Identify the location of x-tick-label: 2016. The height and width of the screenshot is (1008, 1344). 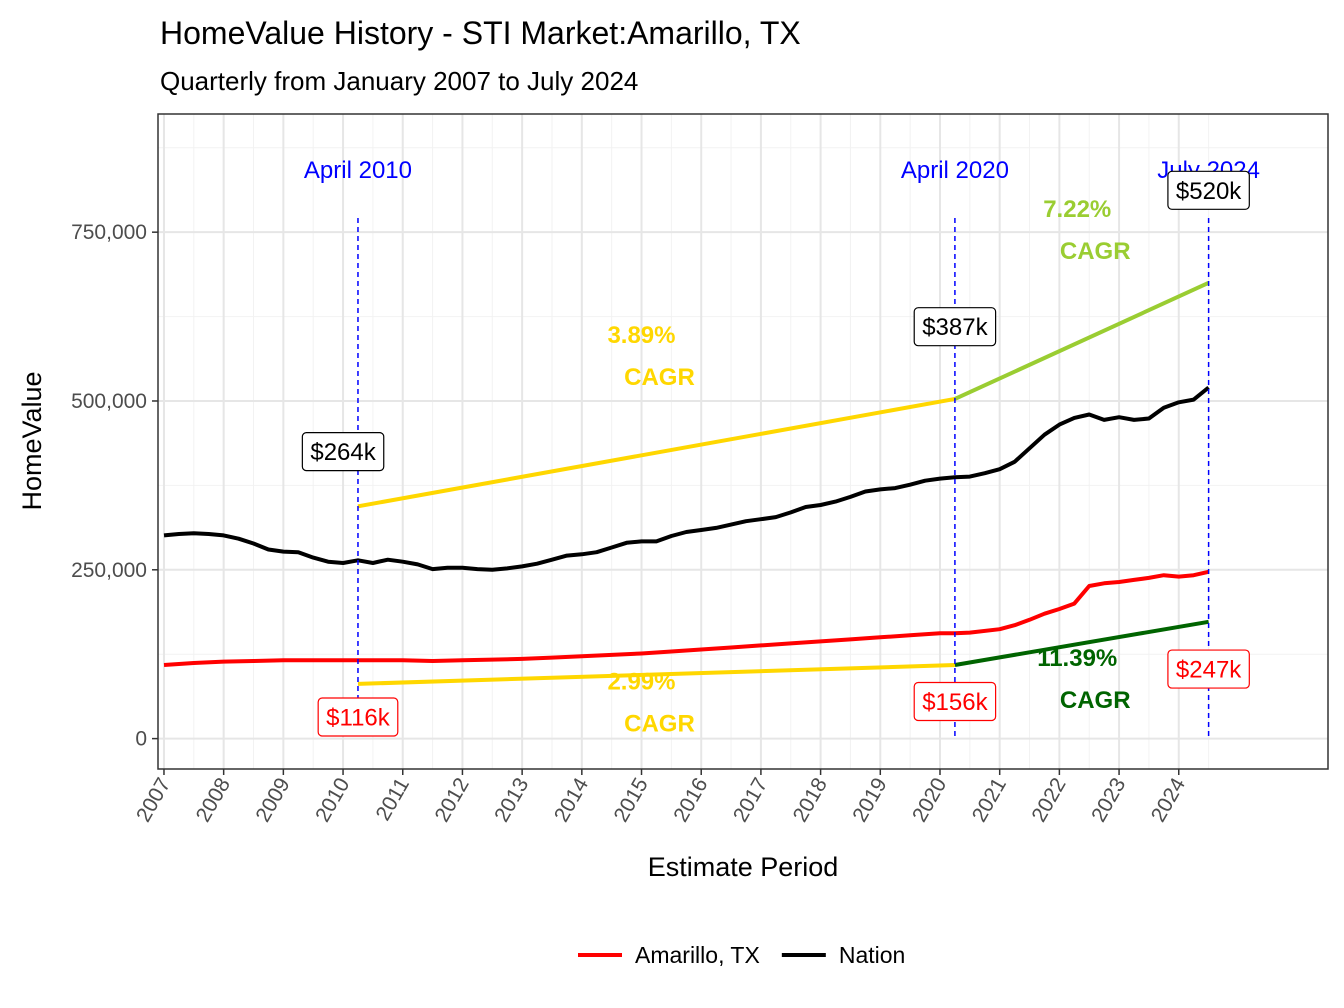
(690, 800).